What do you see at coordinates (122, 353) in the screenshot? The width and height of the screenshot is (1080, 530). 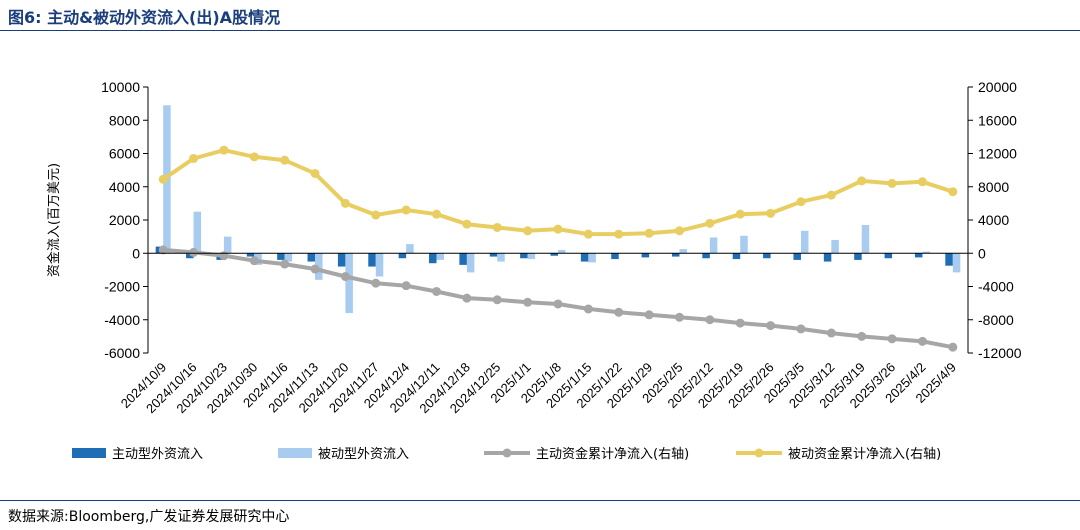 I see `left-tick-label: -6000` at bounding box center [122, 353].